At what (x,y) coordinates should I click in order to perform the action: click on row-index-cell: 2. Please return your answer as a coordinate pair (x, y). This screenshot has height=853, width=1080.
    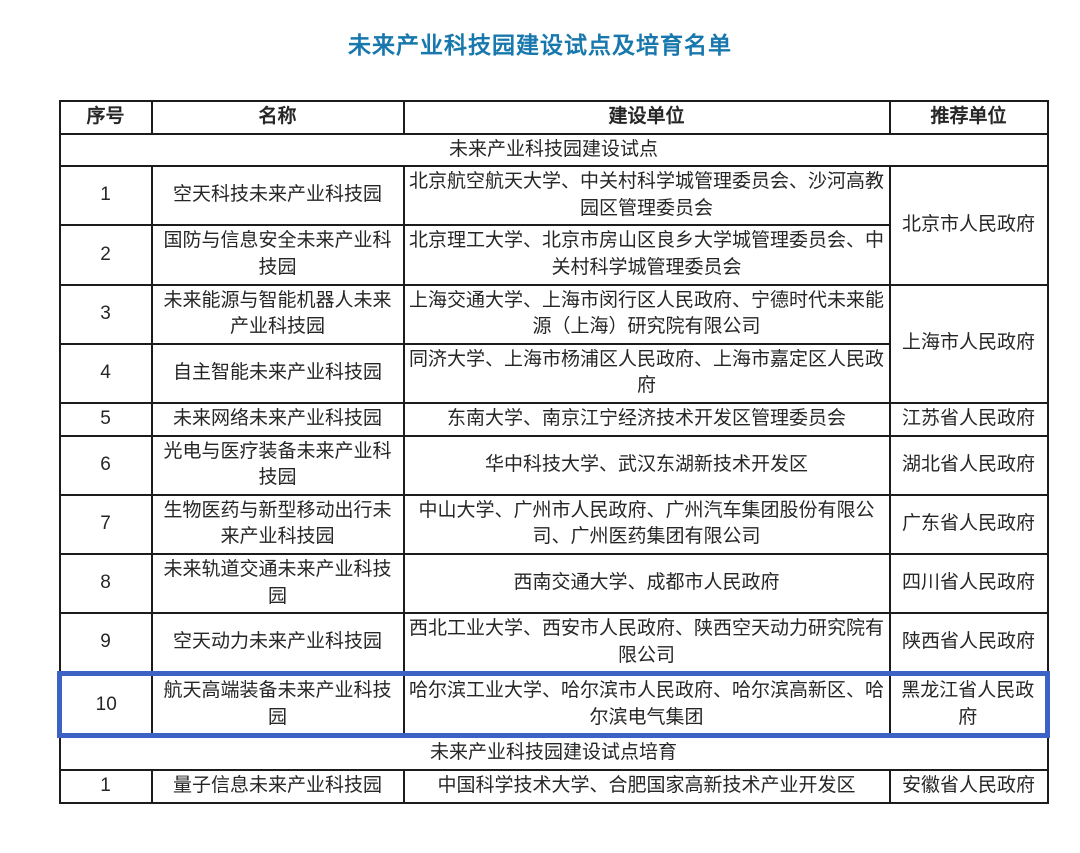
    Looking at the image, I should click on (105, 255).